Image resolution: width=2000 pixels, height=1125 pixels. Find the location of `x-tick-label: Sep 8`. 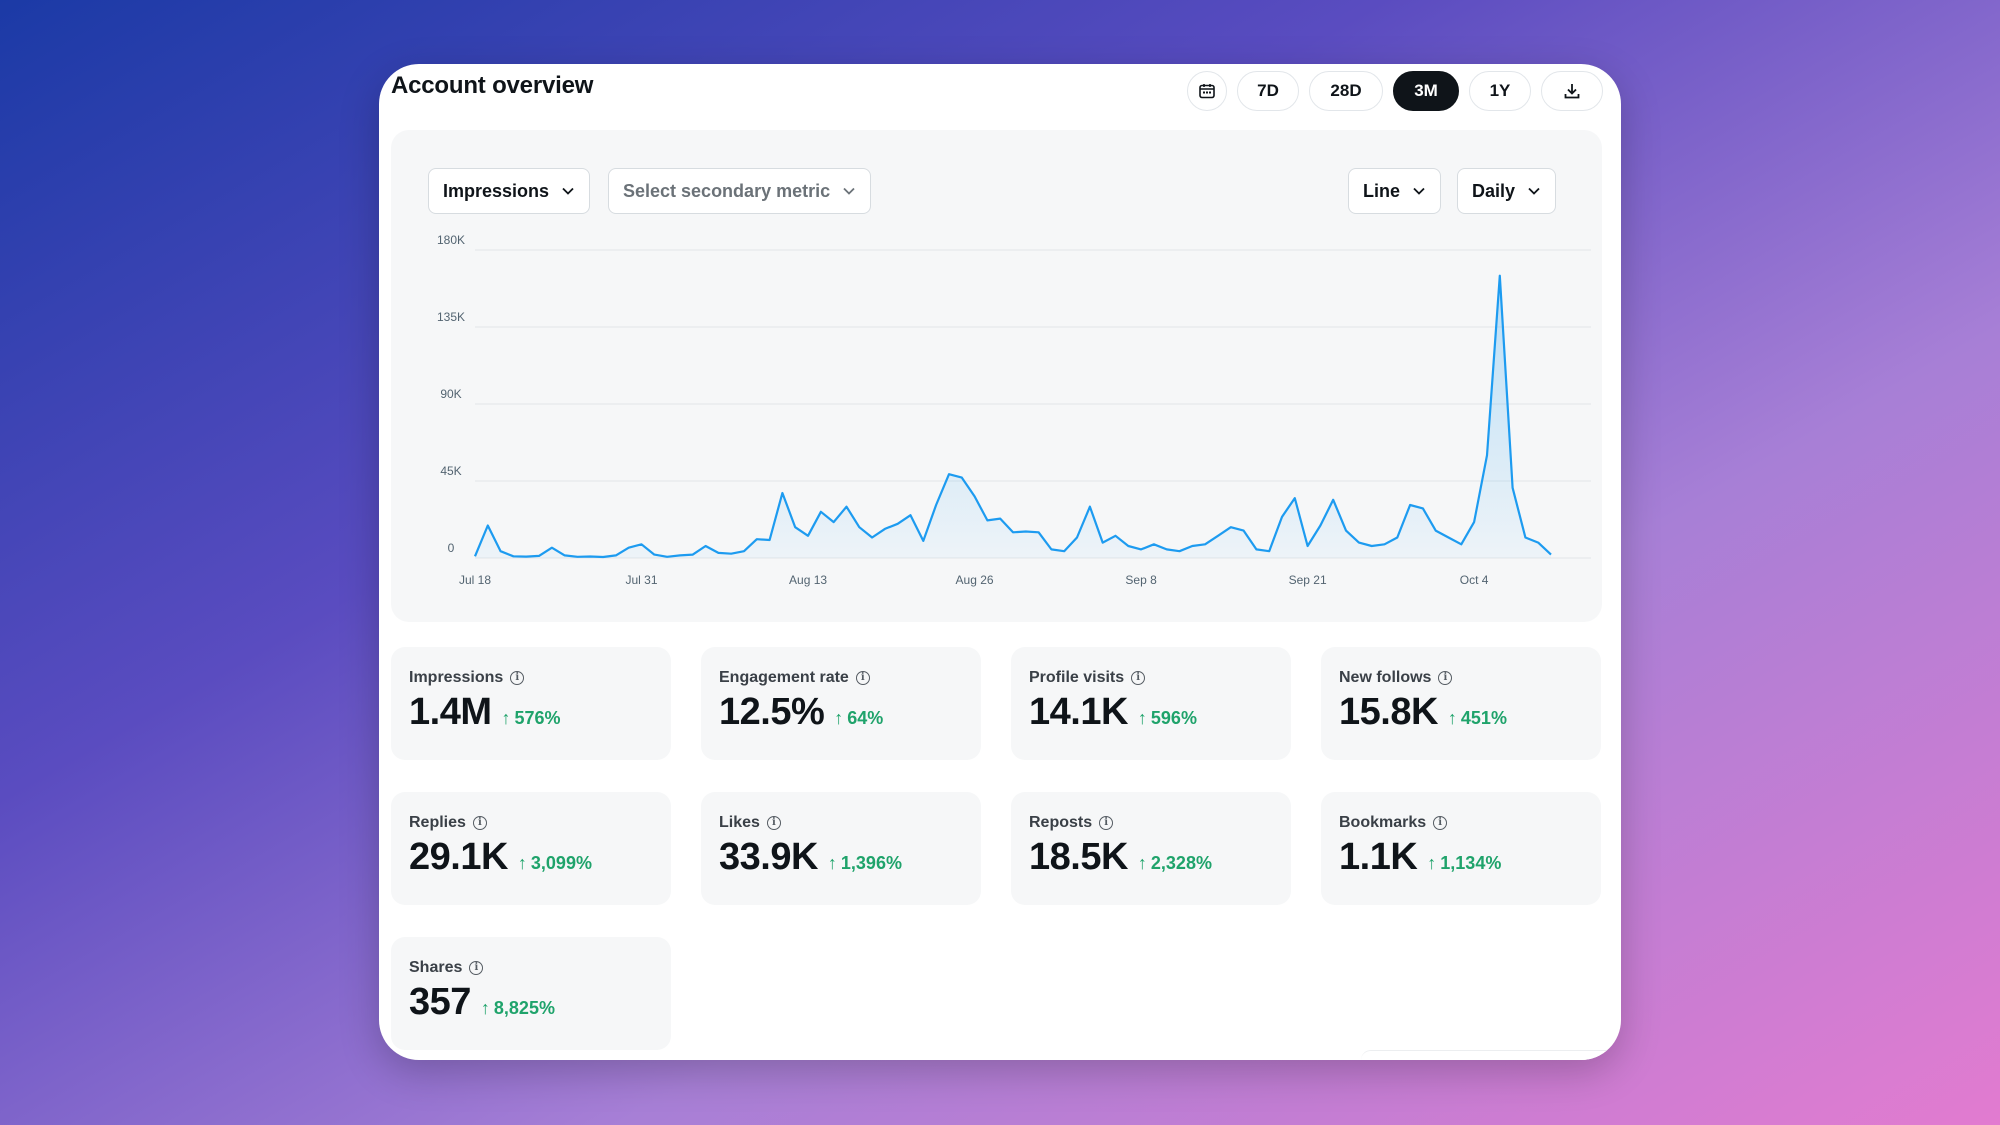

x-tick-label: Sep 8 is located at coordinates (1141, 580).